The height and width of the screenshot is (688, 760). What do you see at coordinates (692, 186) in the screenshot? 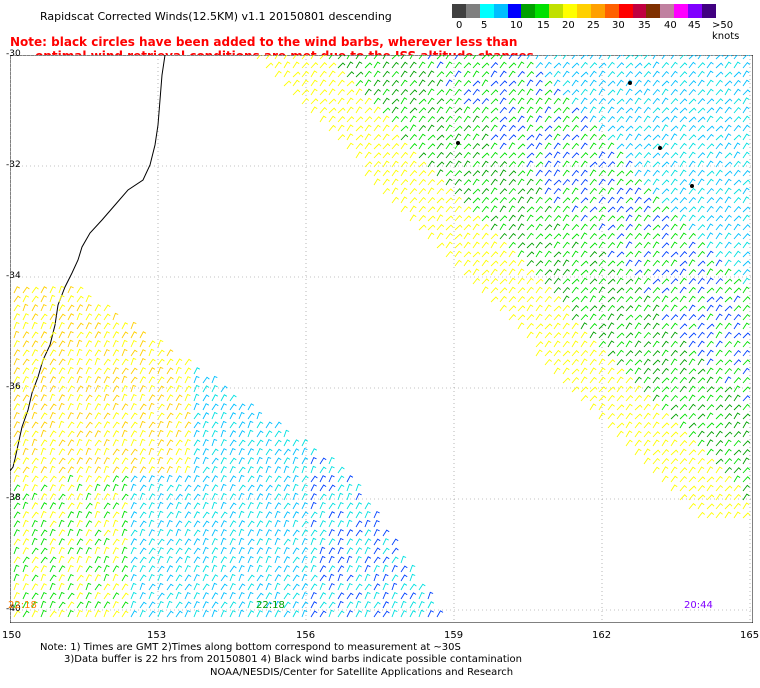
I see `contamination-circle` at bounding box center [692, 186].